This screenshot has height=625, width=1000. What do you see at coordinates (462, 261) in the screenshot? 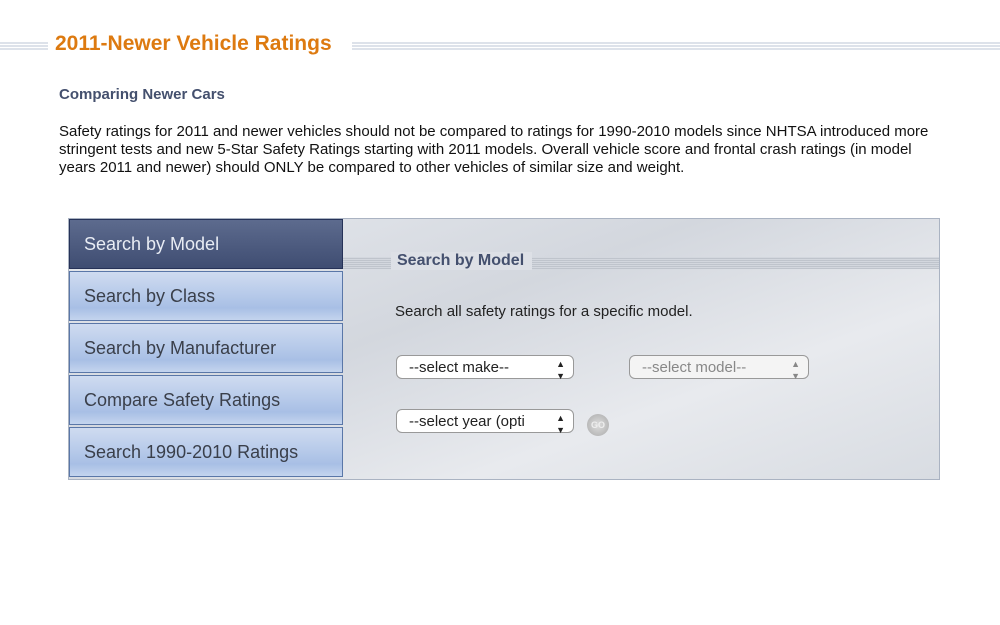
I see `panel-title: Search by Model` at bounding box center [462, 261].